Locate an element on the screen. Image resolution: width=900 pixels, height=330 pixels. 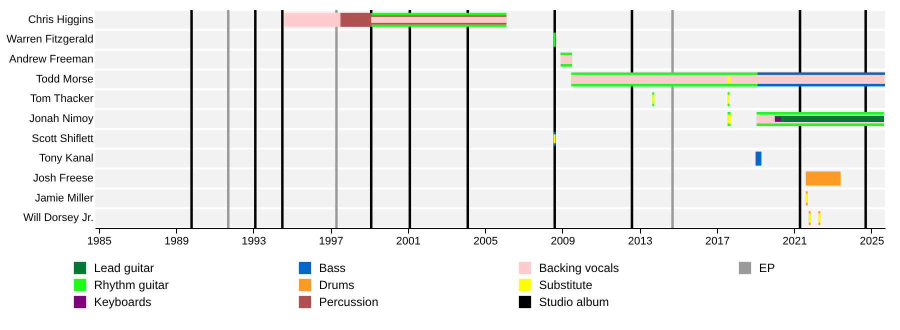
y-tick-label: Scott Shiflett is located at coordinates (63, 138).